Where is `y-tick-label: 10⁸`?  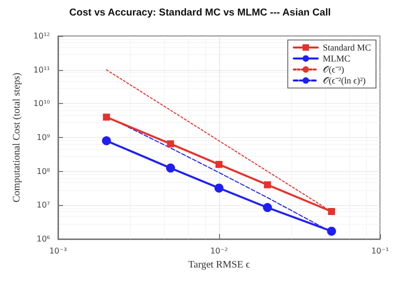
y-tick-label: 10⁸ is located at coordinates (43, 171).